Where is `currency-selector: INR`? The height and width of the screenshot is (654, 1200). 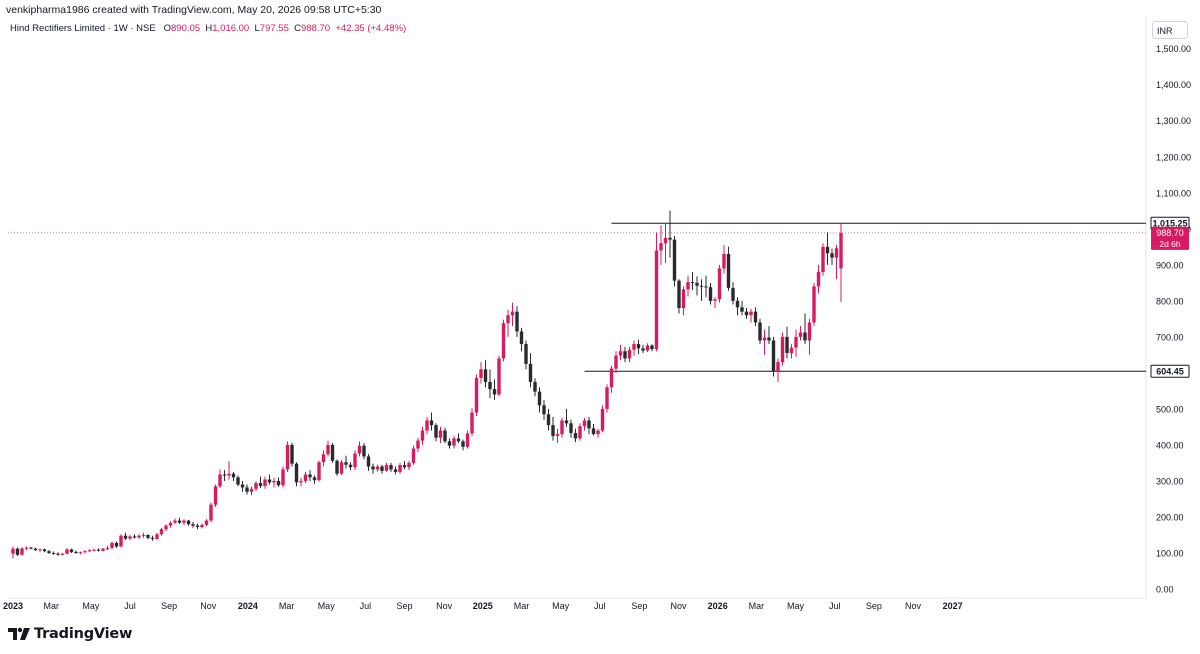
currency-selector: INR is located at coordinates (1170, 30).